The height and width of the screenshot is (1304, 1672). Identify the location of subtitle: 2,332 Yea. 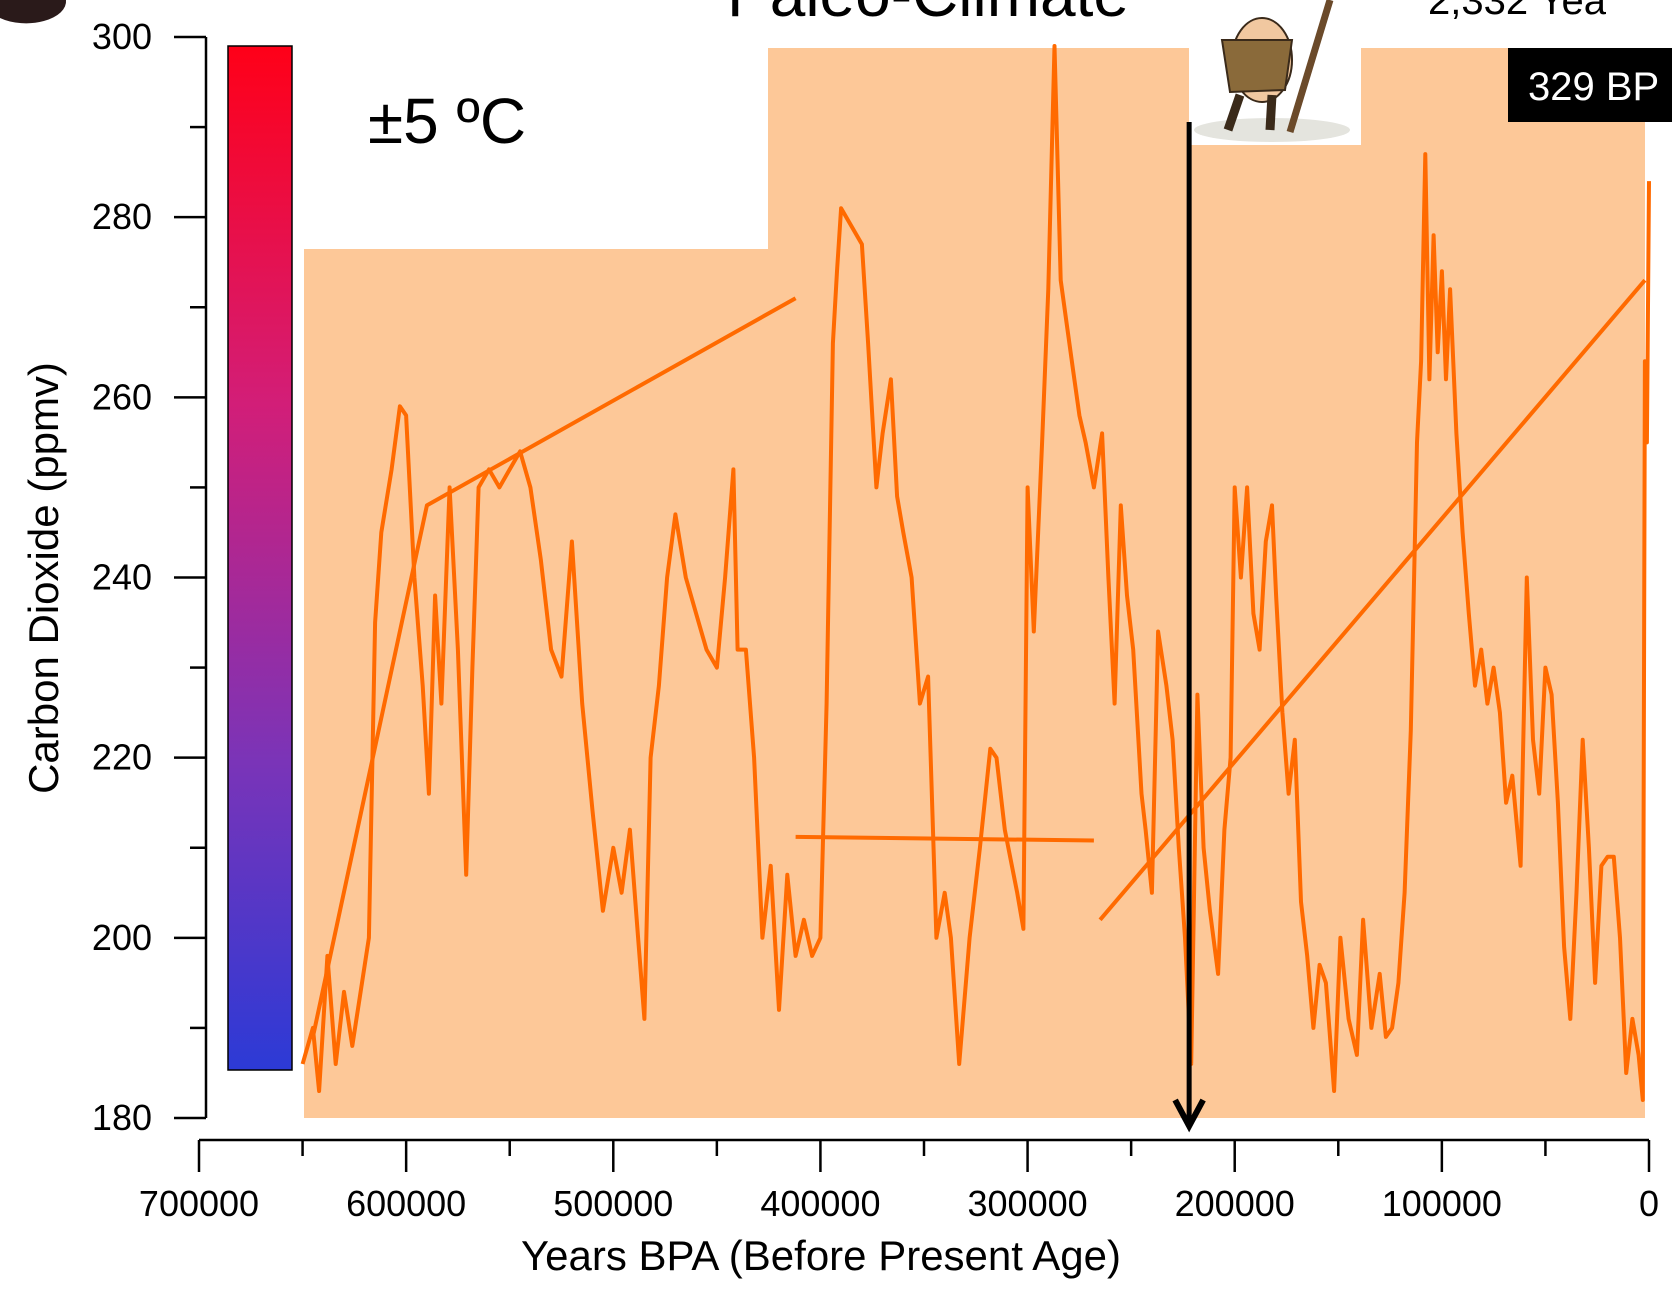
(1517, 11).